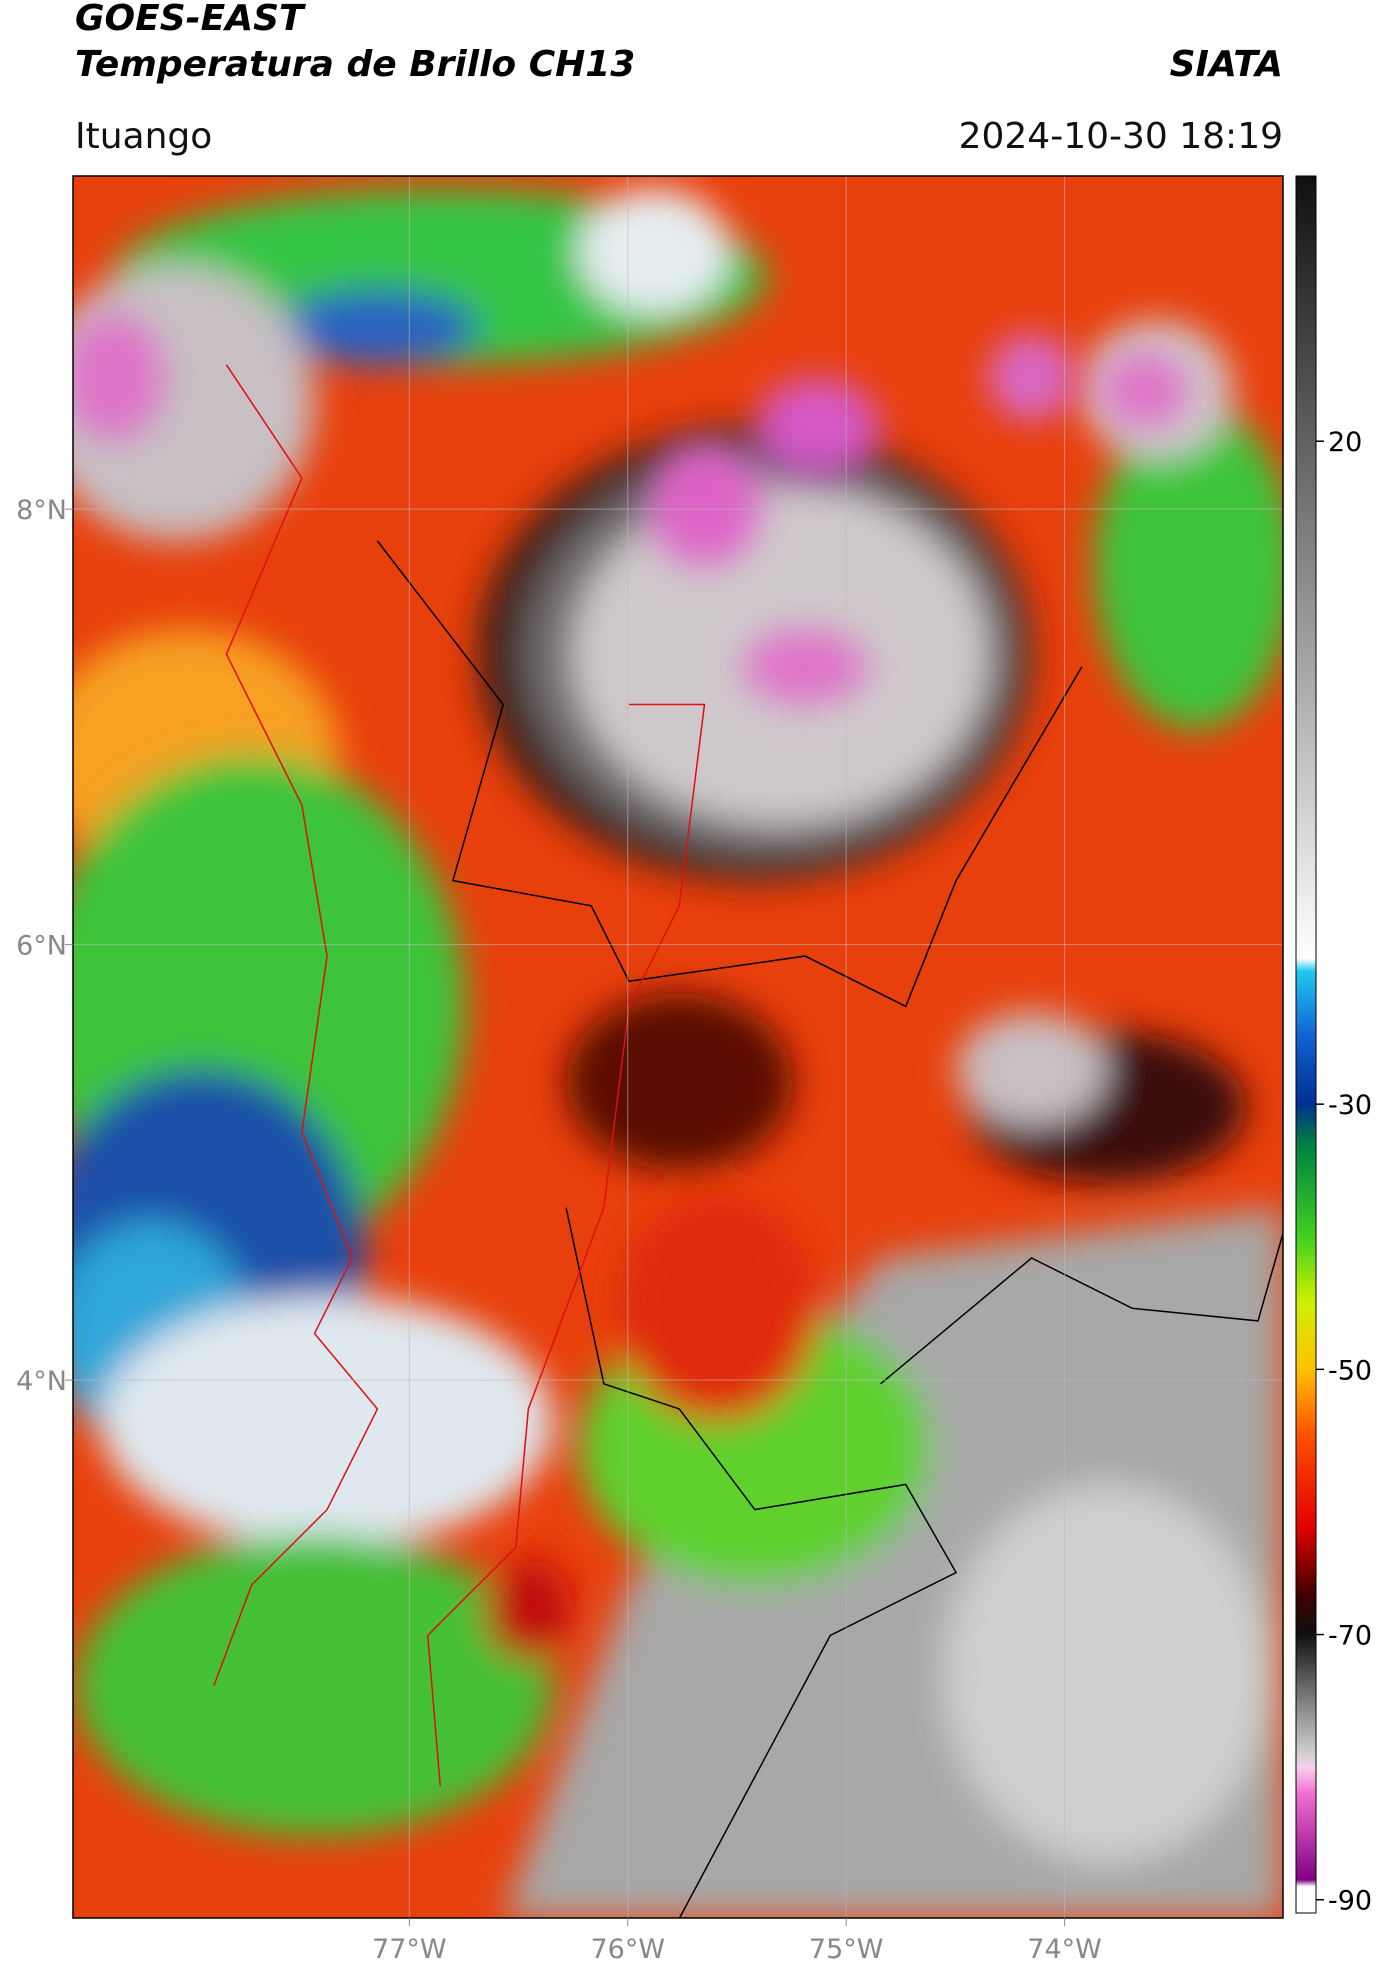 This screenshot has height=1981, width=1384. What do you see at coordinates (41, 1381) in the screenshot?
I see `y-tick-label: 4°N` at bounding box center [41, 1381].